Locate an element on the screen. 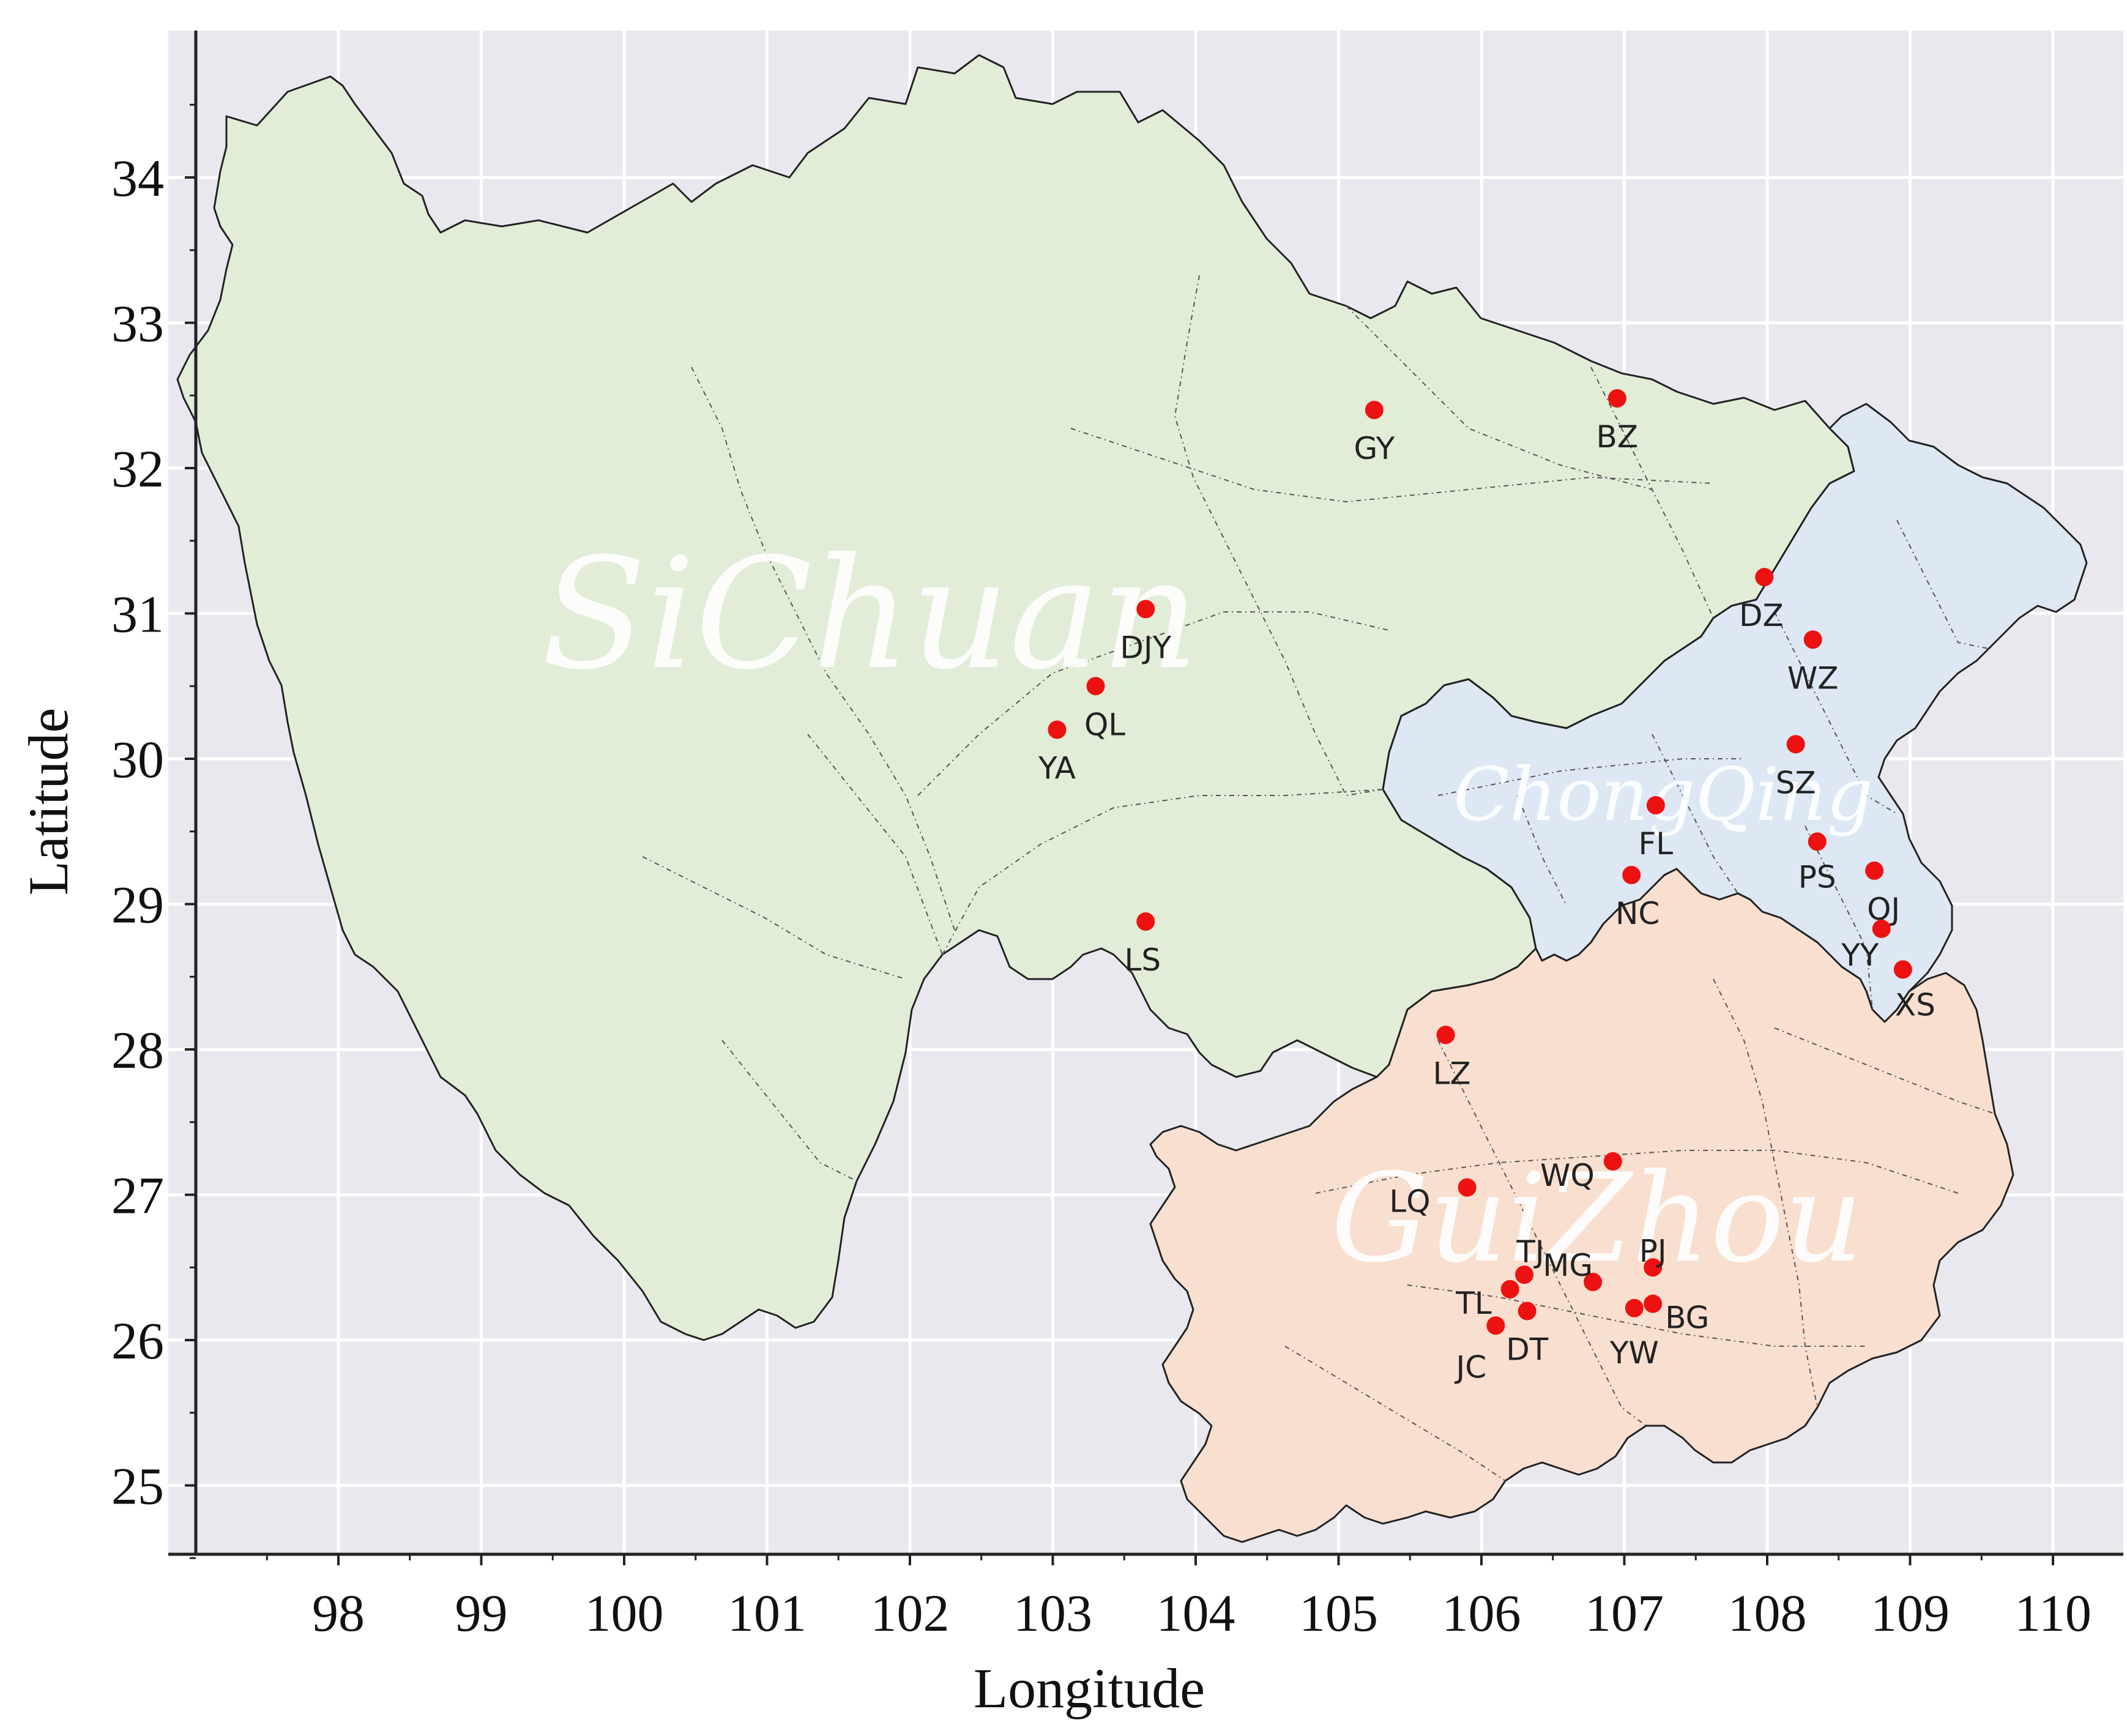 The height and width of the screenshot is (1736, 2127). site-pj: PJ is located at coordinates (1653, 1255).